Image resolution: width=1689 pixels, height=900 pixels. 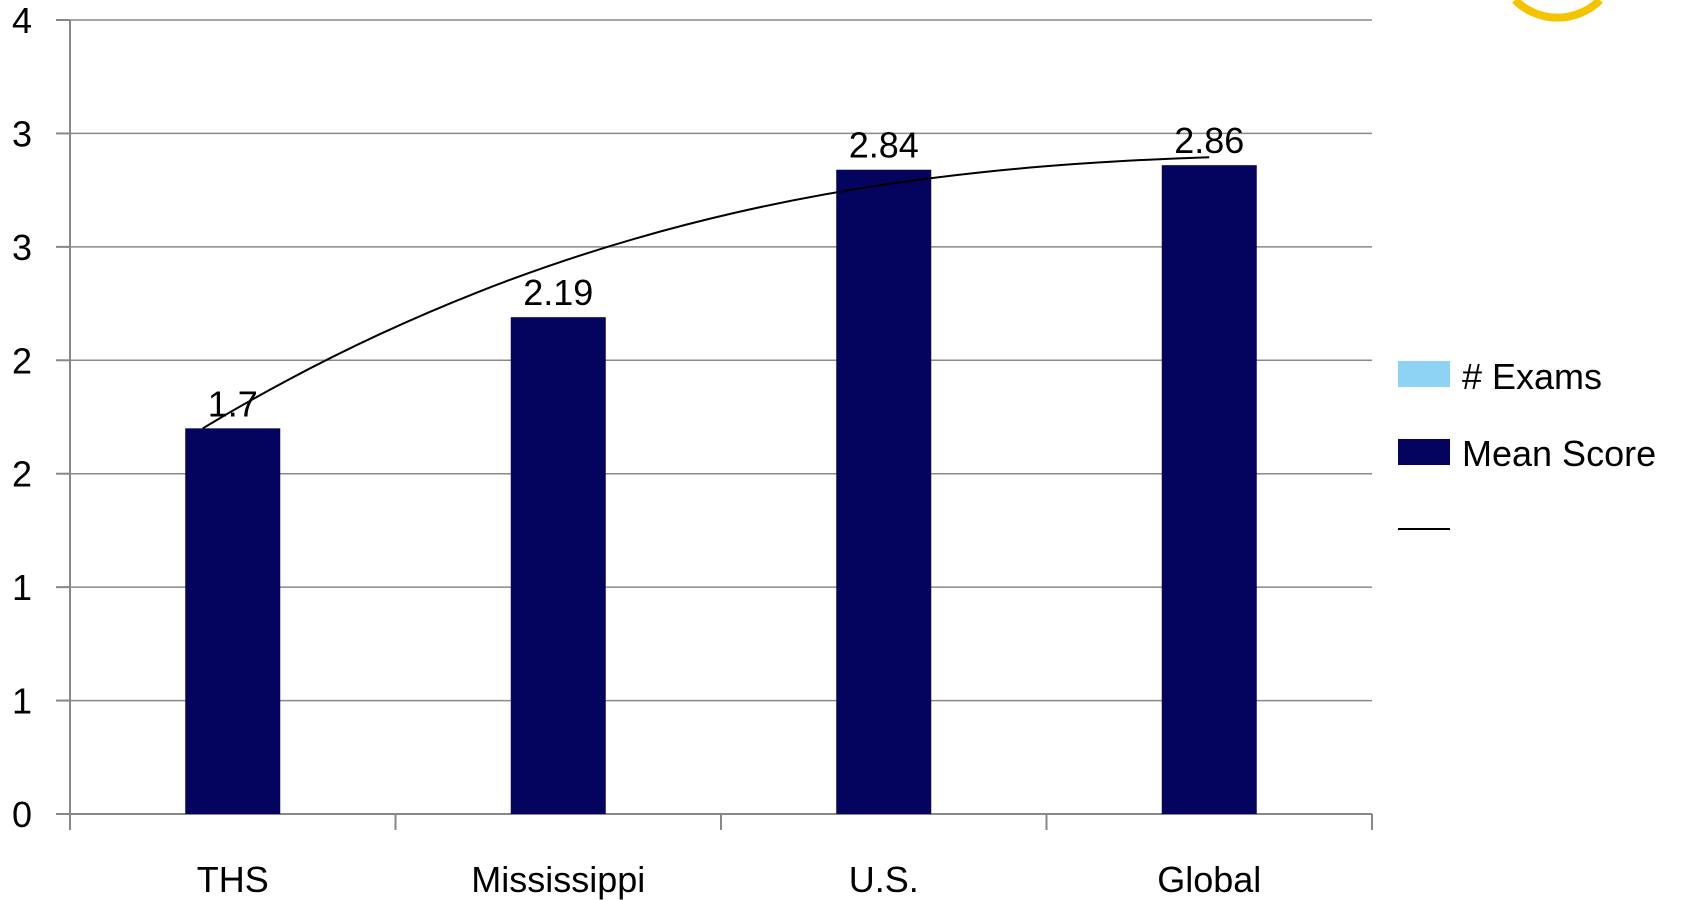 What do you see at coordinates (233, 879) in the screenshot?
I see `x-tick-label: THS` at bounding box center [233, 879].